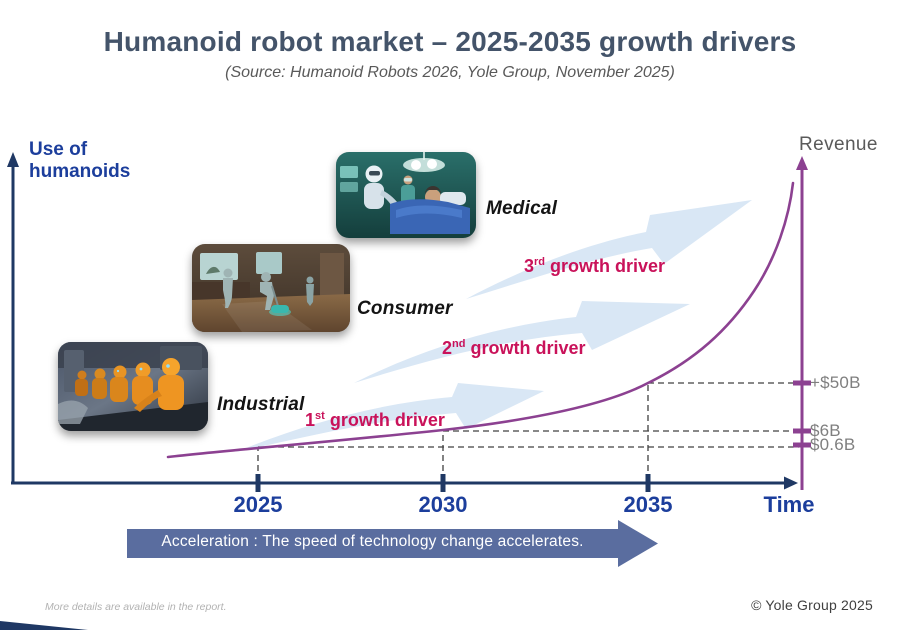  Describe the element at coordinates (528, 348) in the screenshot. I see `growth-driver-2-text: growth driver` at that location.